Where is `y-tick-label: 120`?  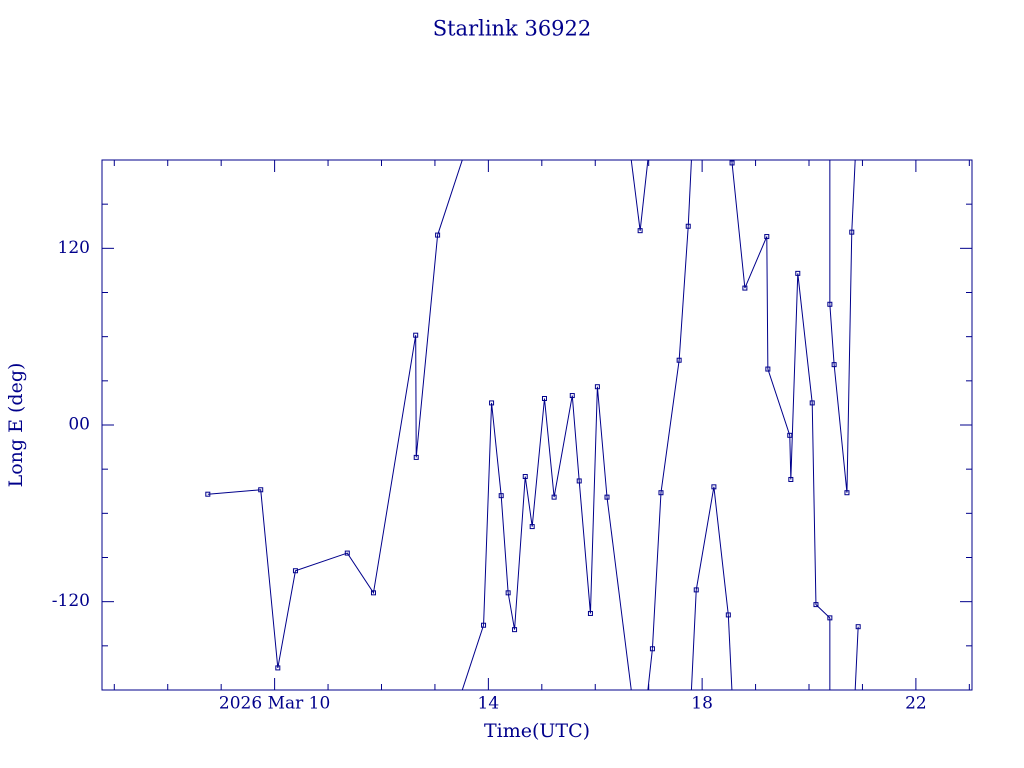
y-tick-label: 120 is located at coordinates (74, 248).